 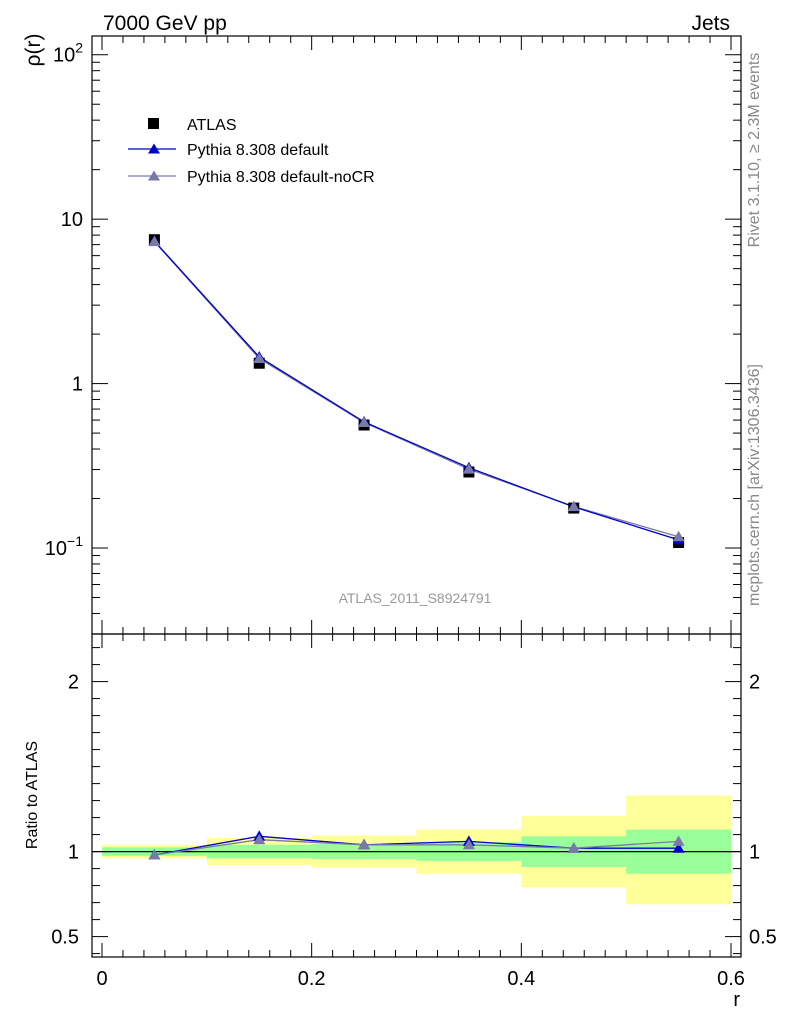 What do you see at coordinates (73, 853) in the screenshot?
I see `ratio-y-tick-label-left: 1` at bounding box center [73, 853].